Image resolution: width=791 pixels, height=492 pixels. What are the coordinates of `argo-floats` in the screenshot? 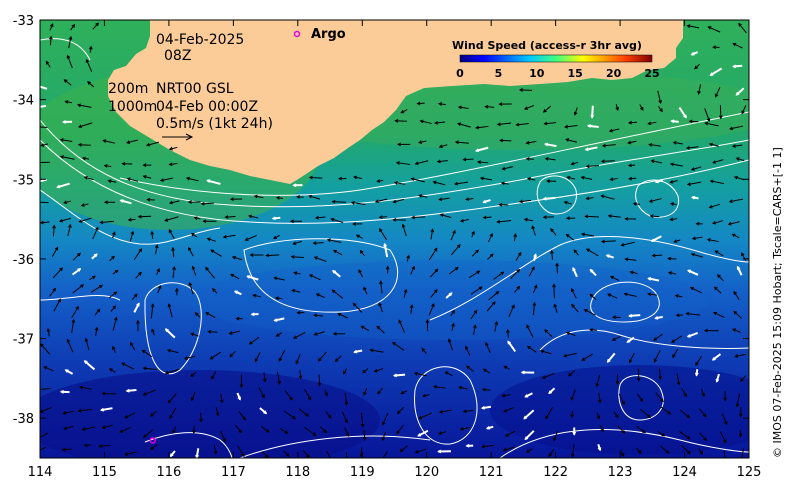 It's located at (153, 440).